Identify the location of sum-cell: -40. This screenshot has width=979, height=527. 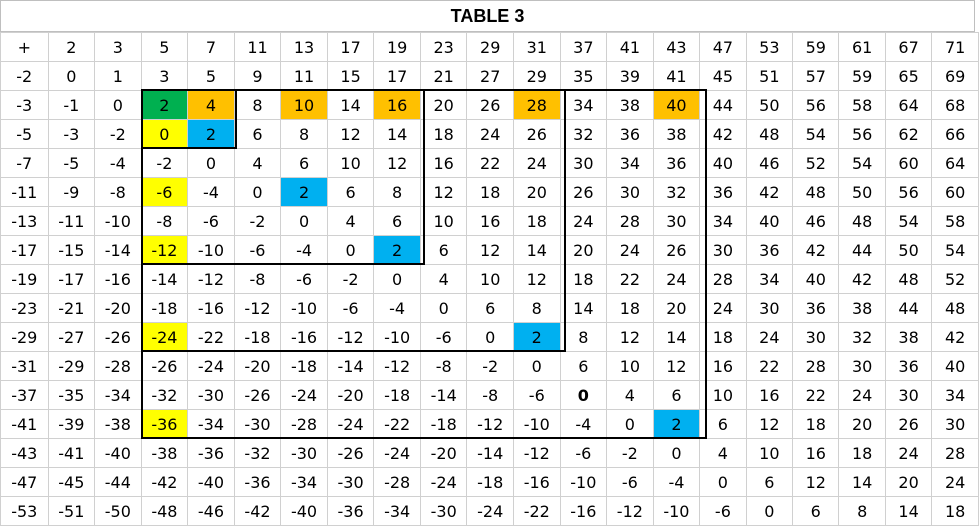
(304, 511).